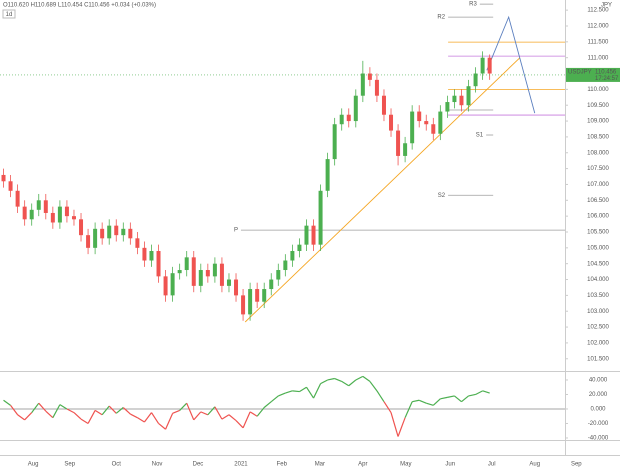  I want to click on countdown: 17:24:57, so click(607, 79).